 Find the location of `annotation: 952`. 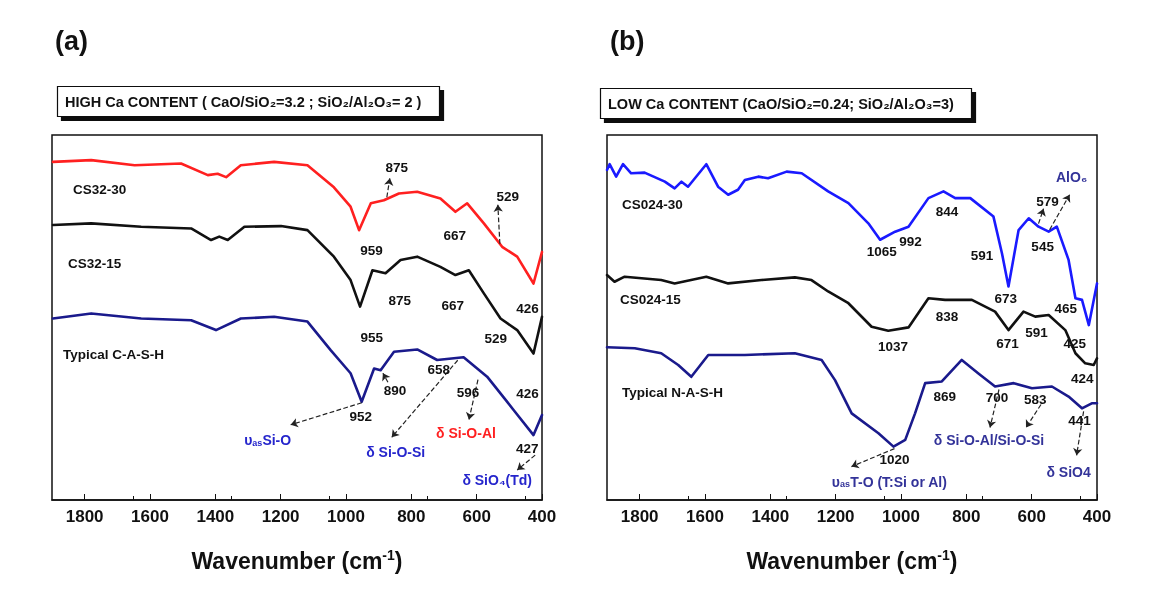

annotation: 952 is located at coordinates (360, 417).